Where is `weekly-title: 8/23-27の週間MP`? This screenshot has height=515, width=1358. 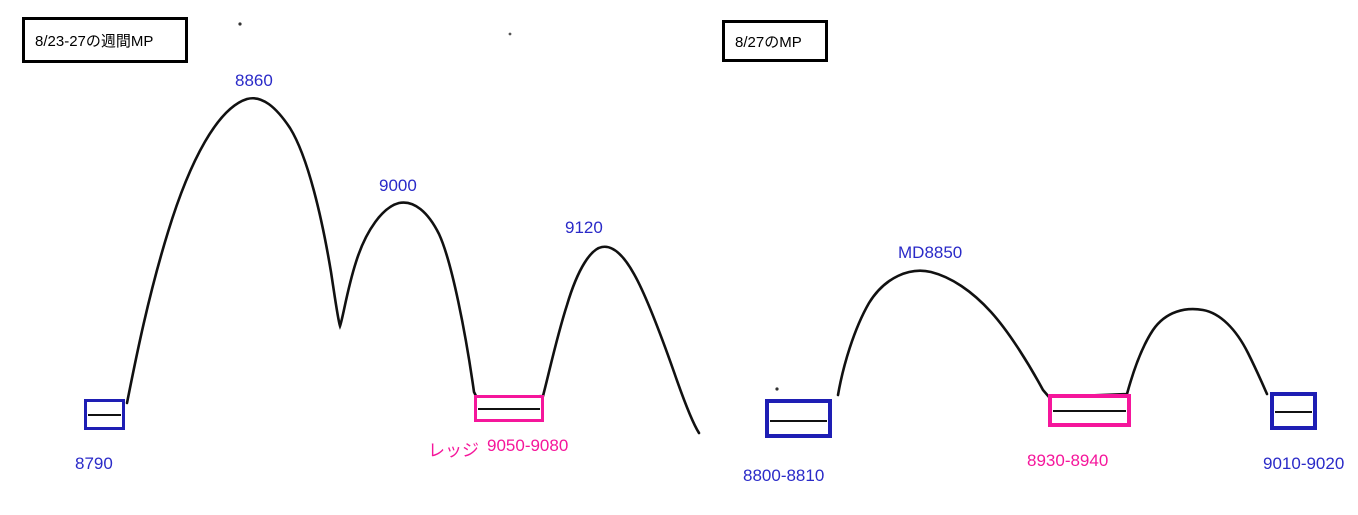
weekly-title: 8/23-27の週間MP is located at coordinates (94, 41).